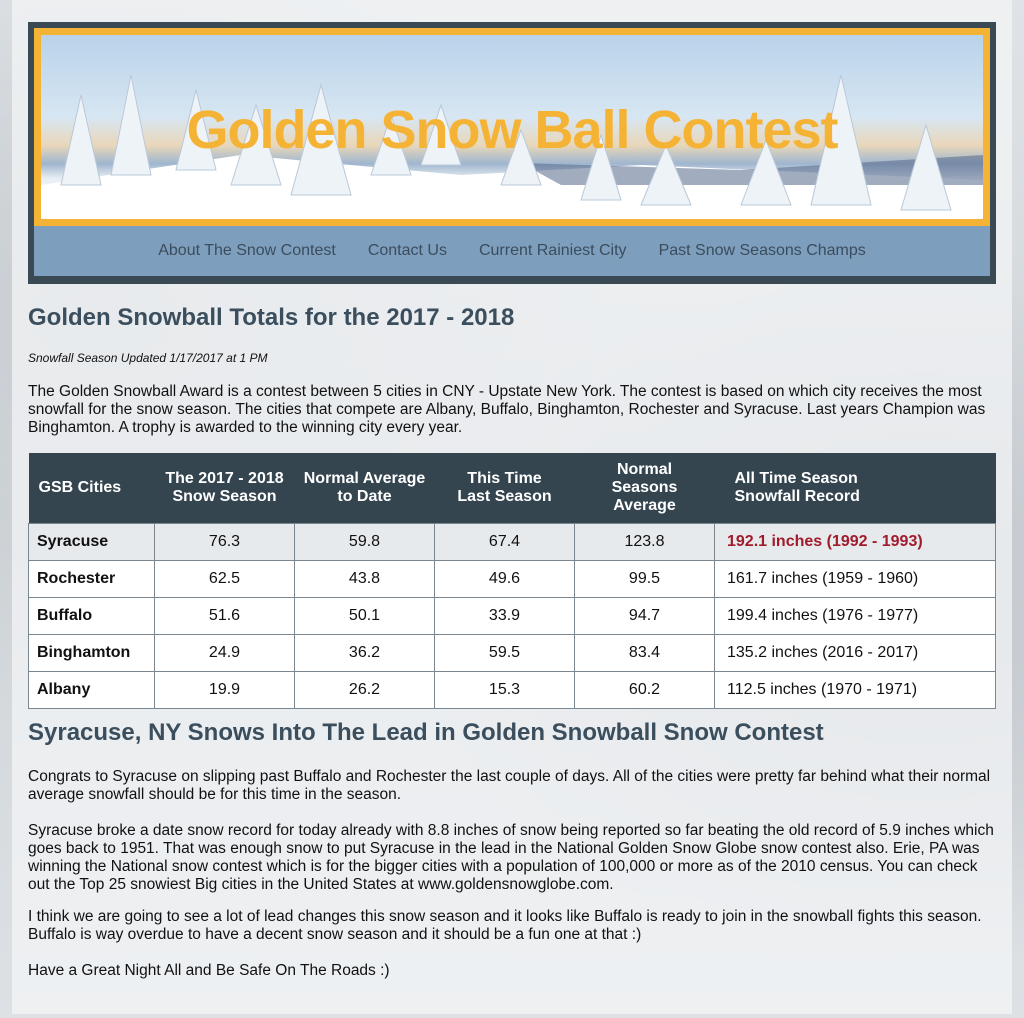 This screenshot has width=1024, height=1018. I want to click on col-header-last-season: This Time Last Season, so click(504, 488).